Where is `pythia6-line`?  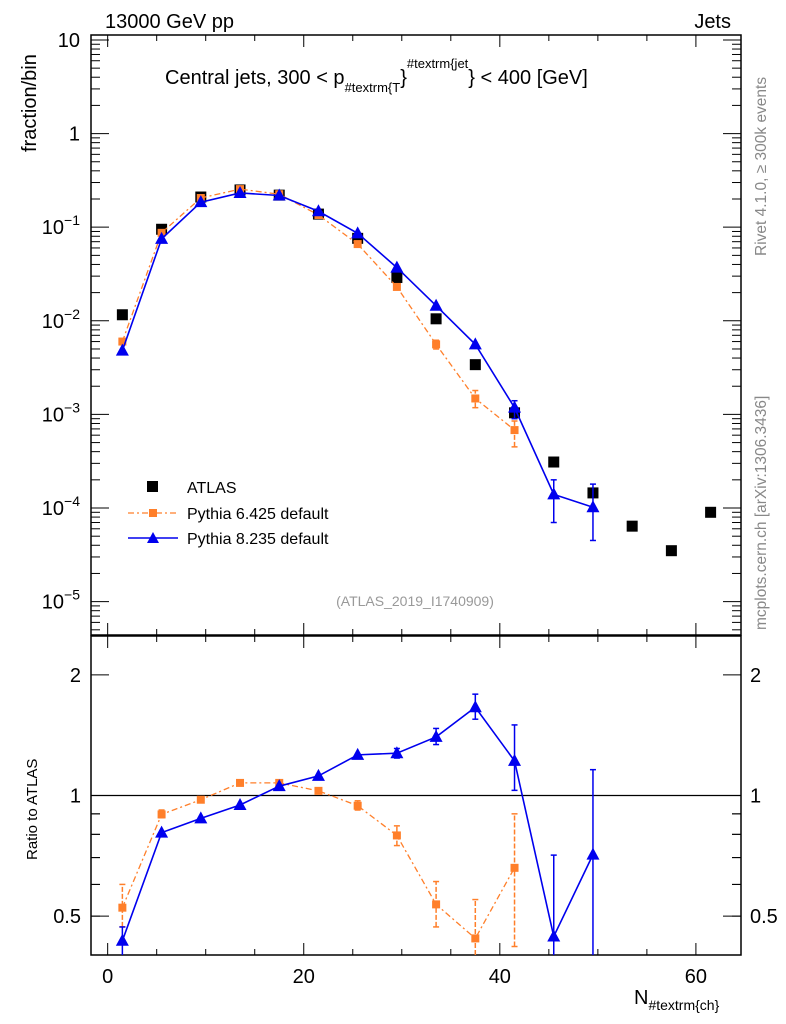
pythia6-line is located at coordinates (318, 309).